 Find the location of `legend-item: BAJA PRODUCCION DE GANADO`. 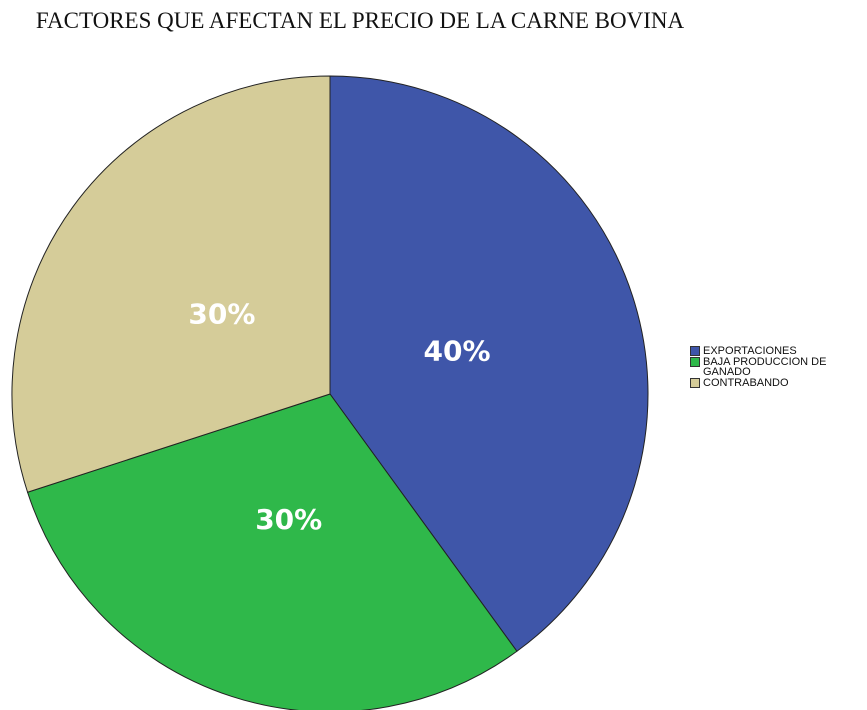

legend-item: BAJA PRODUCCION DE GANADO is located at coordinates (777, 367).